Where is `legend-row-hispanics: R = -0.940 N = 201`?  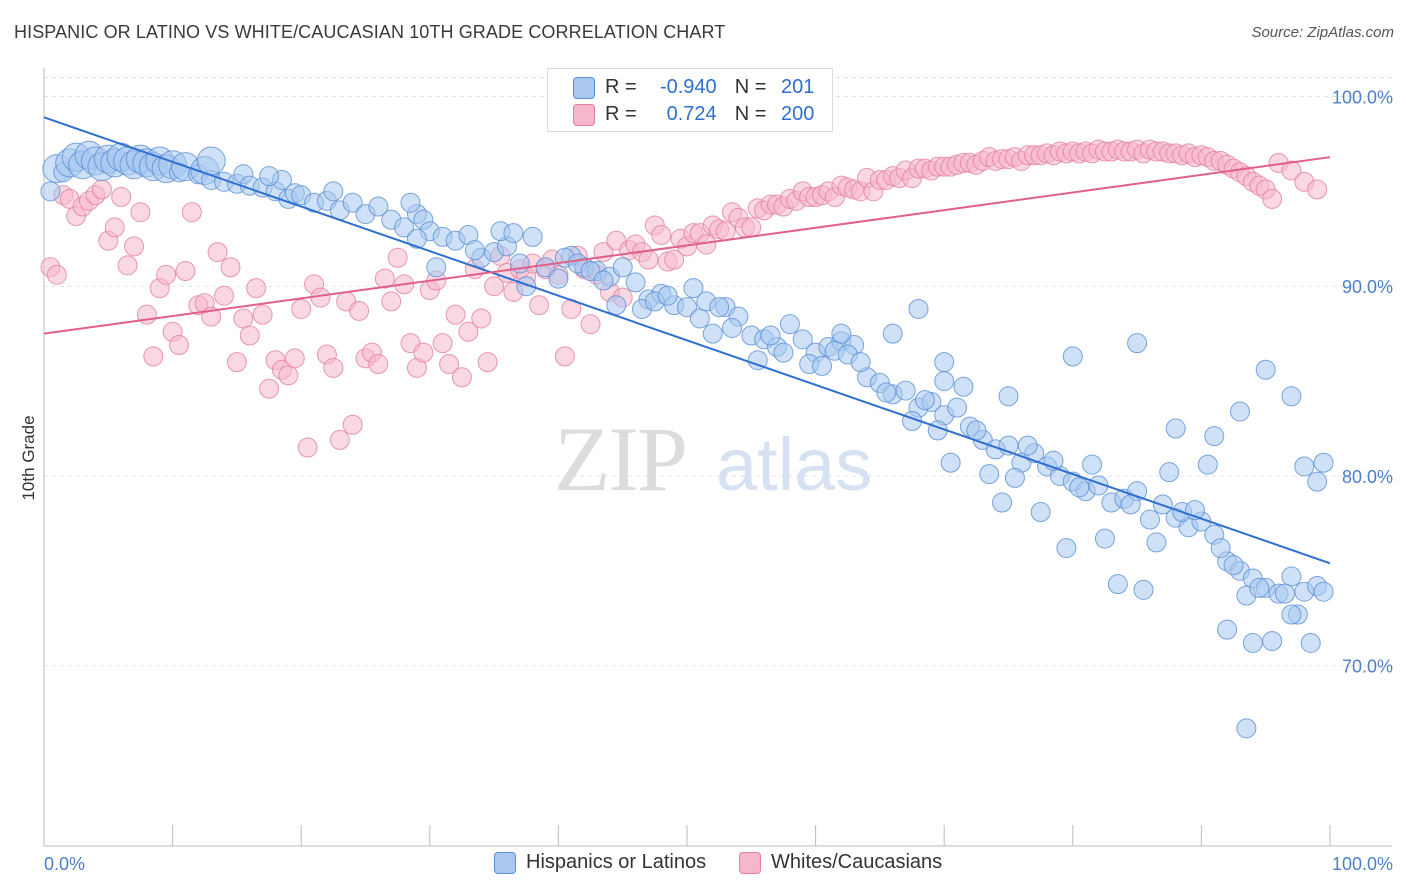 legend-row-hispanics: R = -0.940 N = 201 is located at coordinates (693, 87).